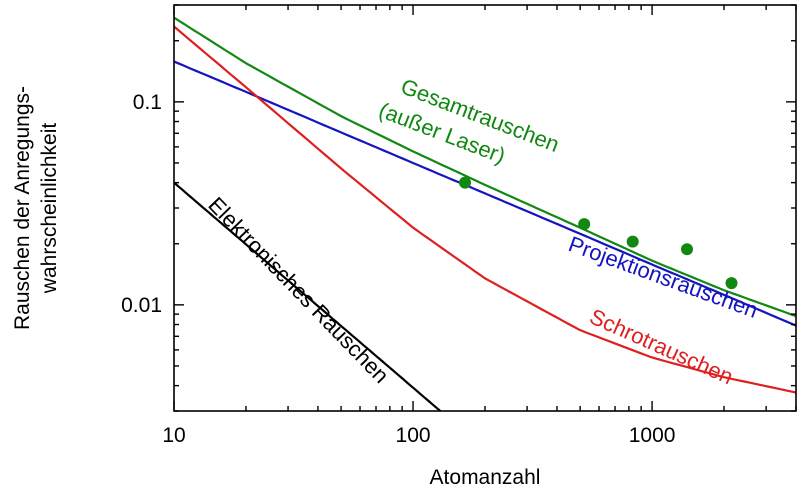 This screenshot has height=494, width=800. What do you see at coordinates (413, 435) in the screenshot?
I see `x-tick-label: 100` at bounding box center [413, 435].